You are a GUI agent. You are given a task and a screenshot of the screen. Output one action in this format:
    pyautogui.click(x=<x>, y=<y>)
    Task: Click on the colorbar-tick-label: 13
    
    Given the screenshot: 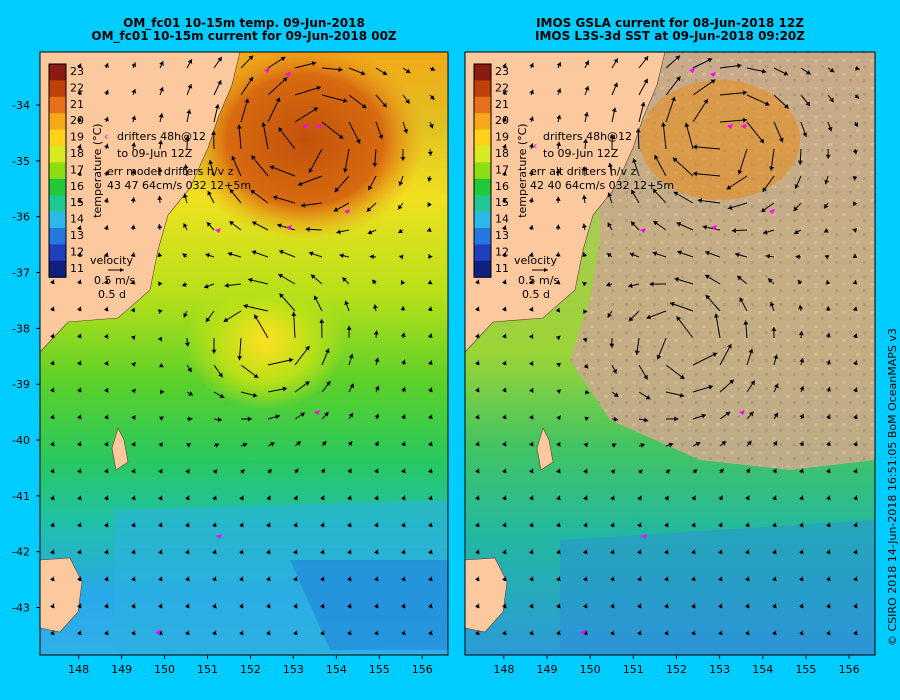 What is the action you would take?
    pyautogui.click(x=77, y=235)
    